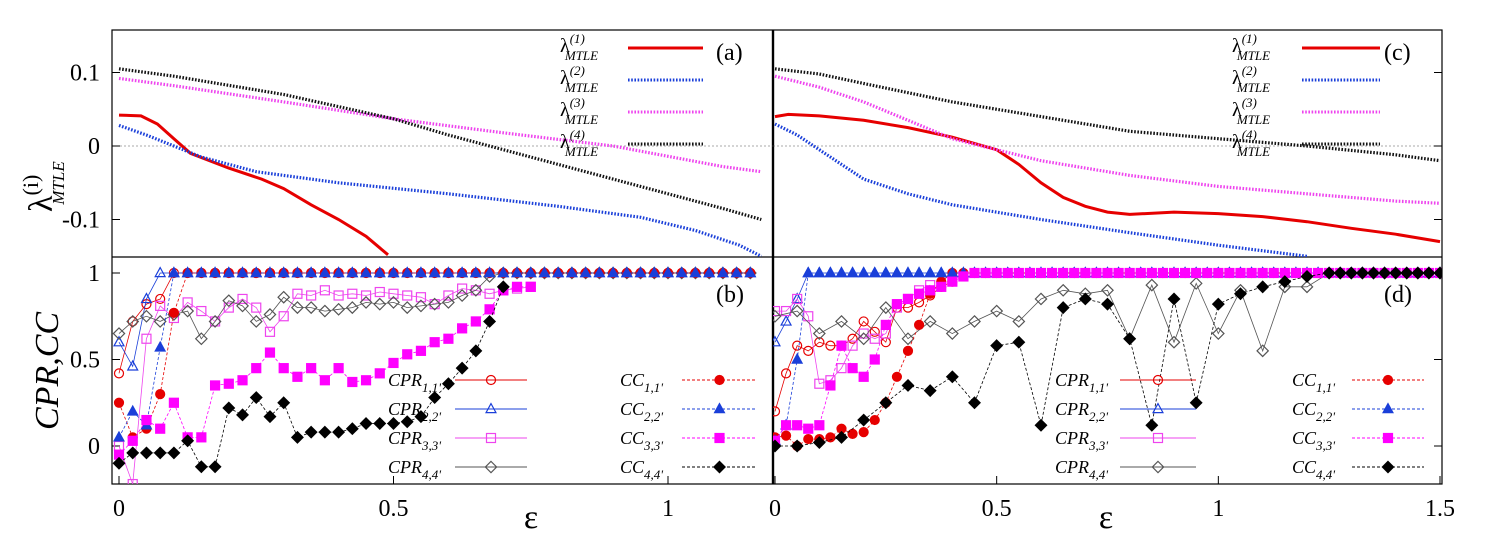 The width and height of the screenshot is (1495, 542). I want to click on panel-label-a: (a), so click(729, 53).